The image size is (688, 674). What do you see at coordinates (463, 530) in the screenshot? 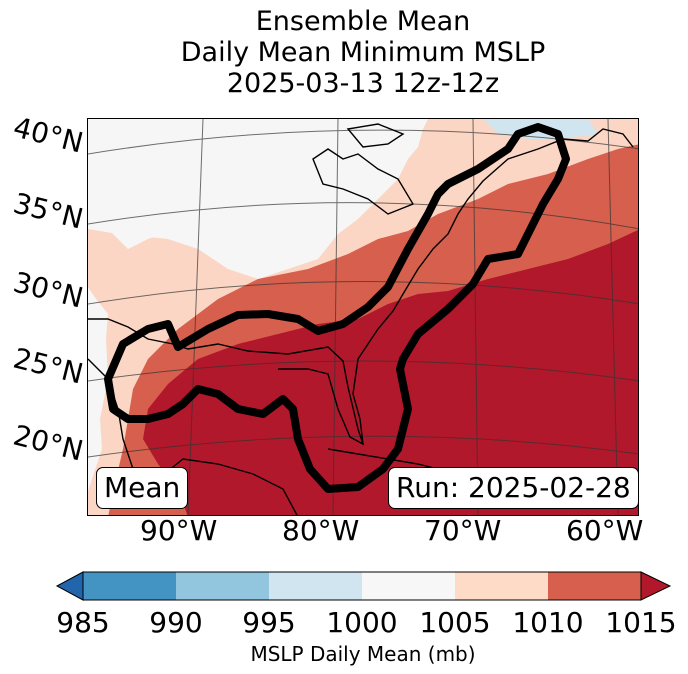
I see `lon-label-70w: 70°W` at bounding box center [463, 530].